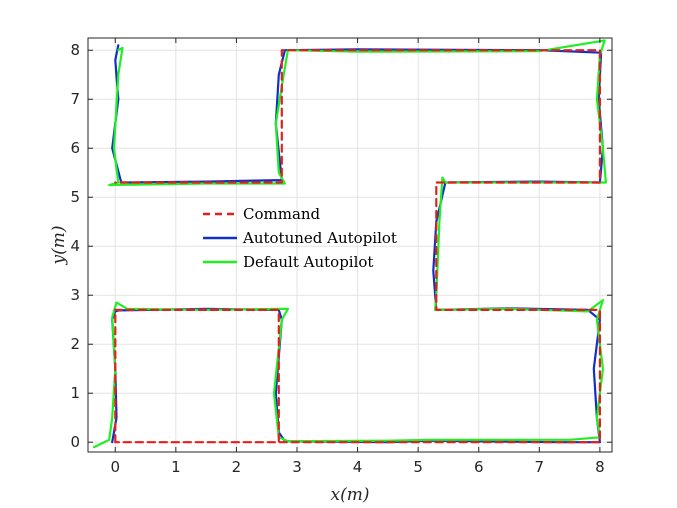 This screenshot has width=677, height=508. I want to click on legend-label-default-autopilot: Default Autopilot, so click(308, 262).